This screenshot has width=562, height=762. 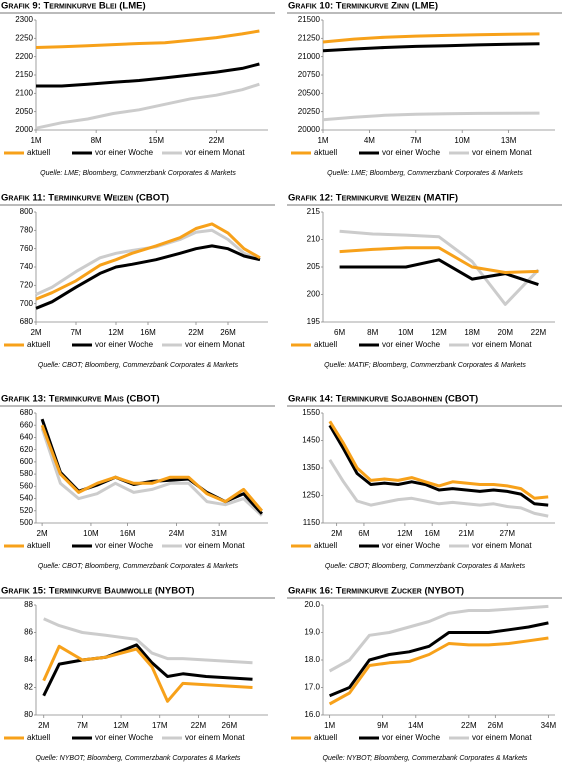 What do you see at coordinates (467, 533) in the screenshot?
I see `x-tick-label: 21M` at bounding box center [467, 533].